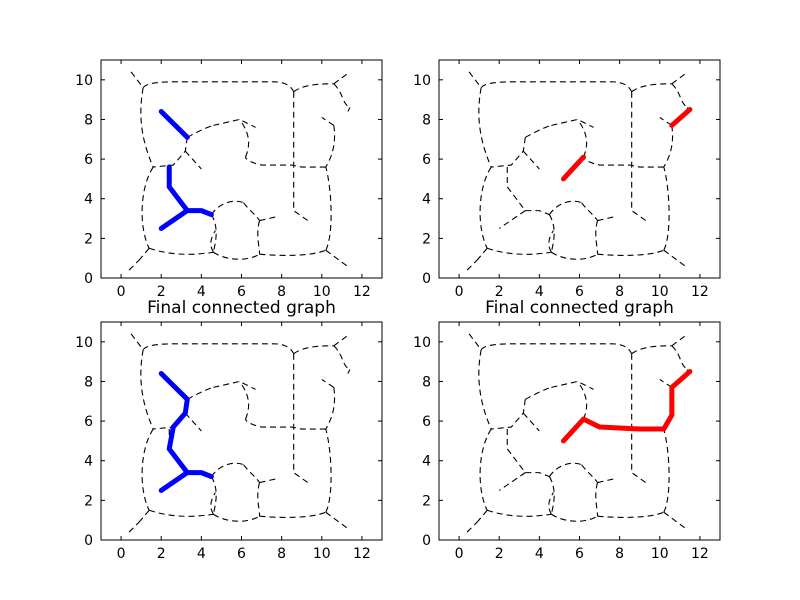 The width and height of the screenshot is (800, 600). I want to click on roadmap-edges, so click(577, 171).